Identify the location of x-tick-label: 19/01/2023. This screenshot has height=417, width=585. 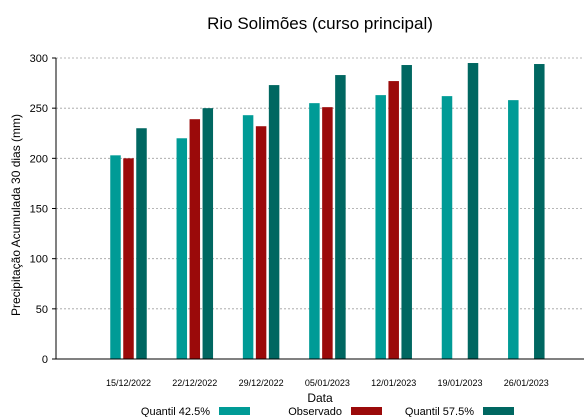
(459, 383).